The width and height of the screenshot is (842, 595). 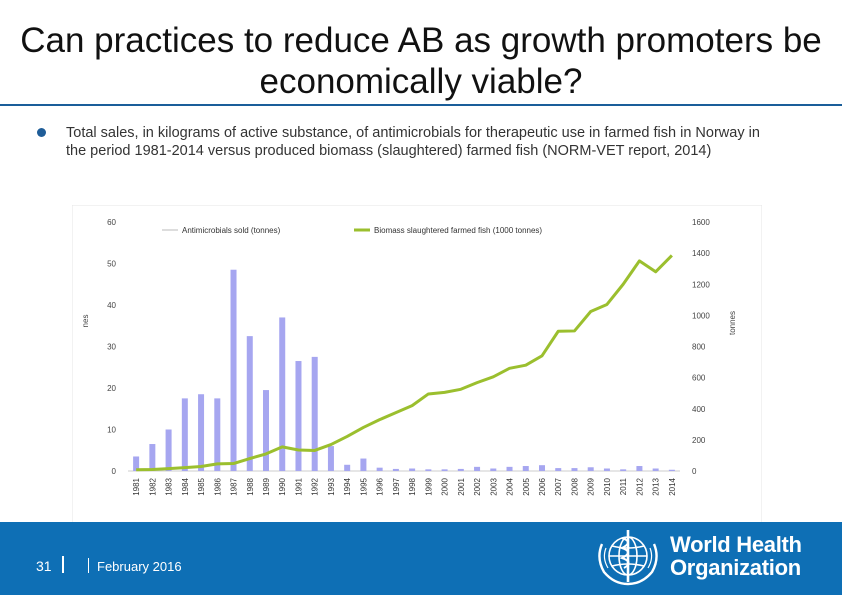 I want to click on x-tick-label: 1999, so click(x=428, y=486).